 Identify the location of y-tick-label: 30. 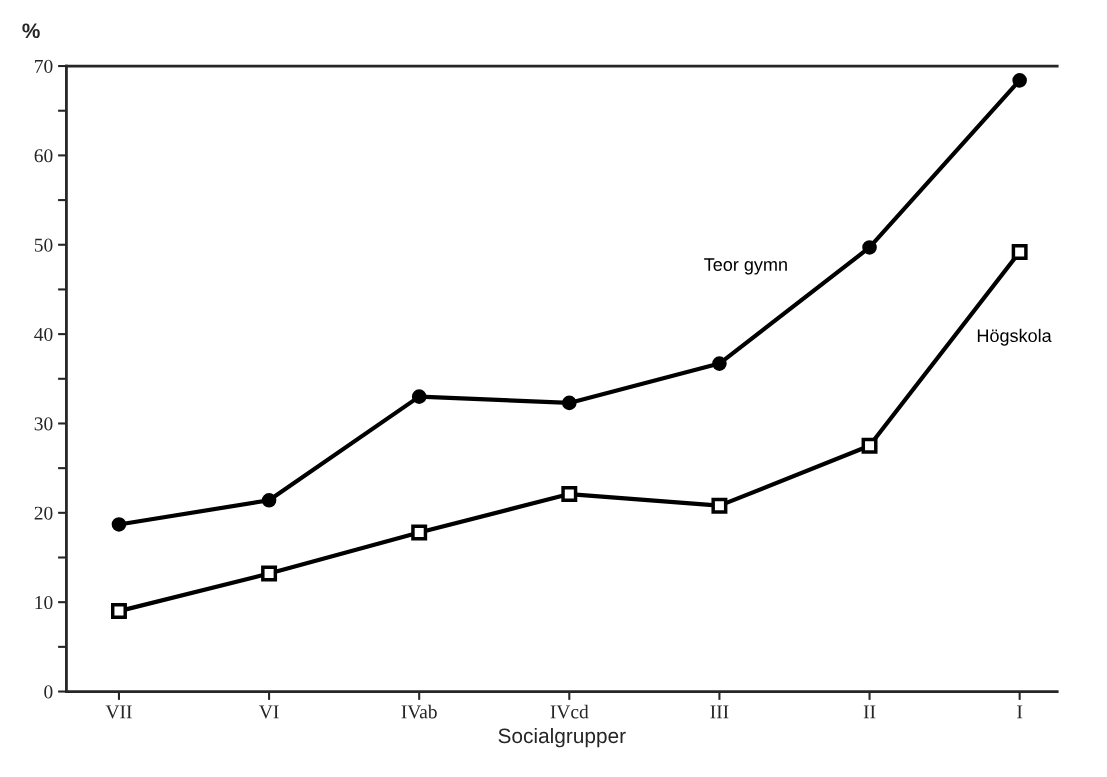
(43, 424).